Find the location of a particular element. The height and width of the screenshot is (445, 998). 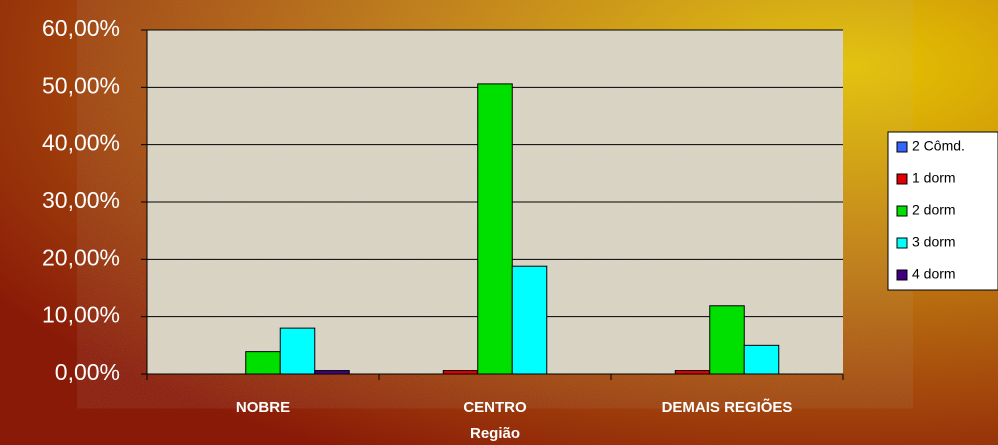

y-tick-label: 50,00% is located at coordinates (81, 85).